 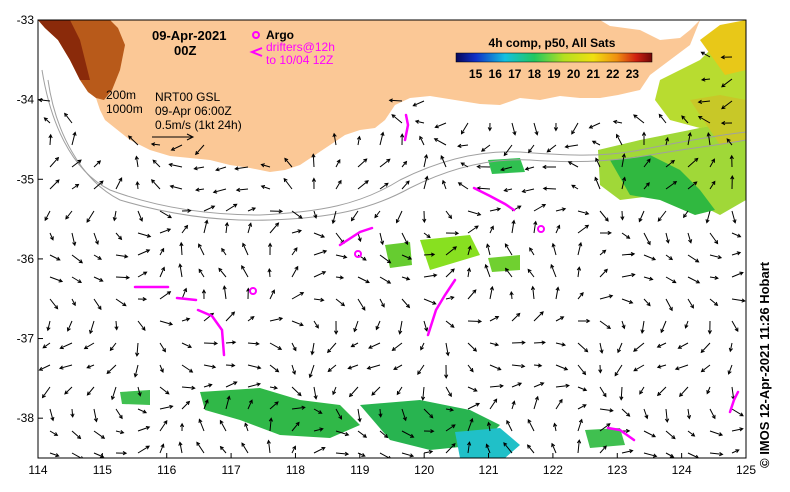 I want to click on argo-floats, so click(x=397, y=260).